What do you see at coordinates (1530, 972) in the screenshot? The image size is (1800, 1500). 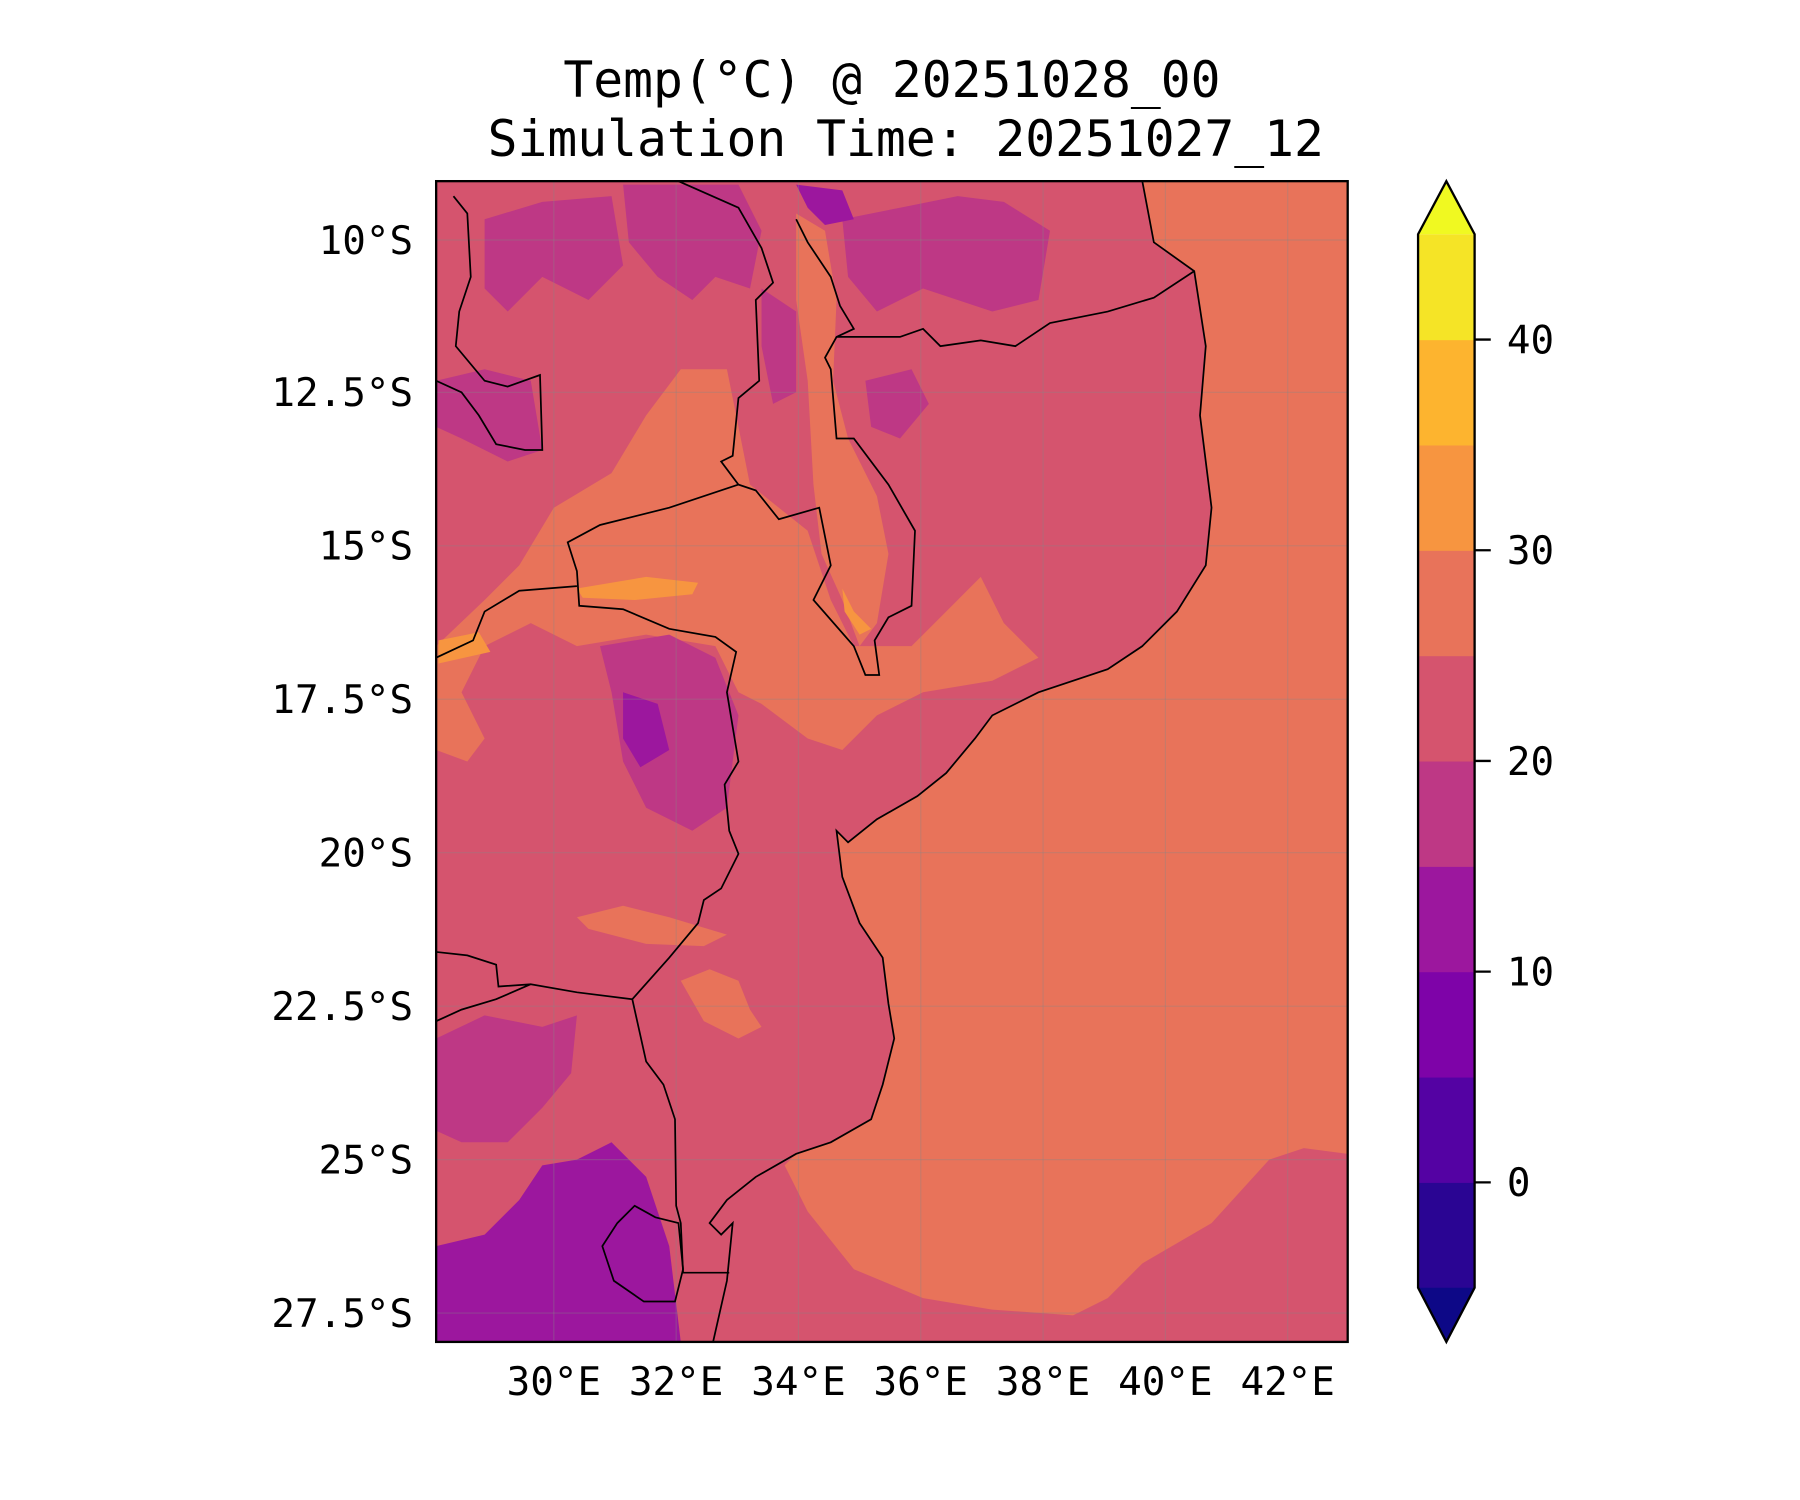 I see `colorbar-tick-label: 10` at bounding box center [1530, 972].